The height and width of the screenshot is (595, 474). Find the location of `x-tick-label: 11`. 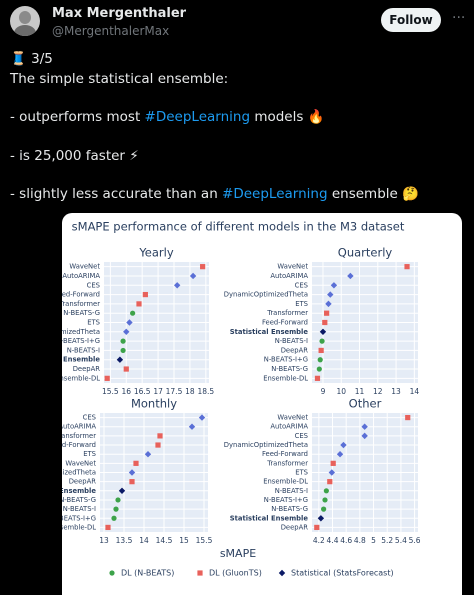

x-tick-label: 11 is located at coordinates (360, 391).